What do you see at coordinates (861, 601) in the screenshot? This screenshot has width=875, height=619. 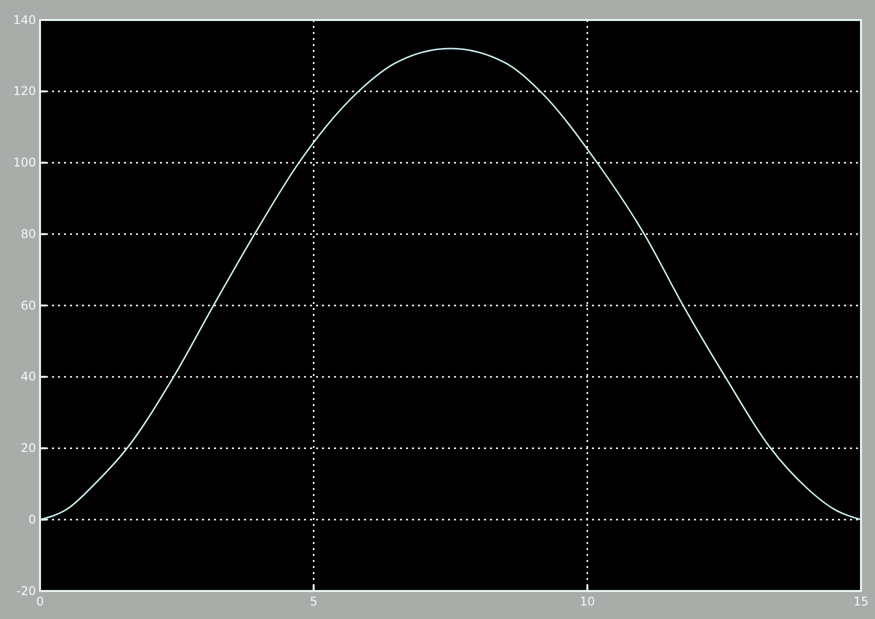 I see `x-tick-label: 15` at bounding box center [861, 601].